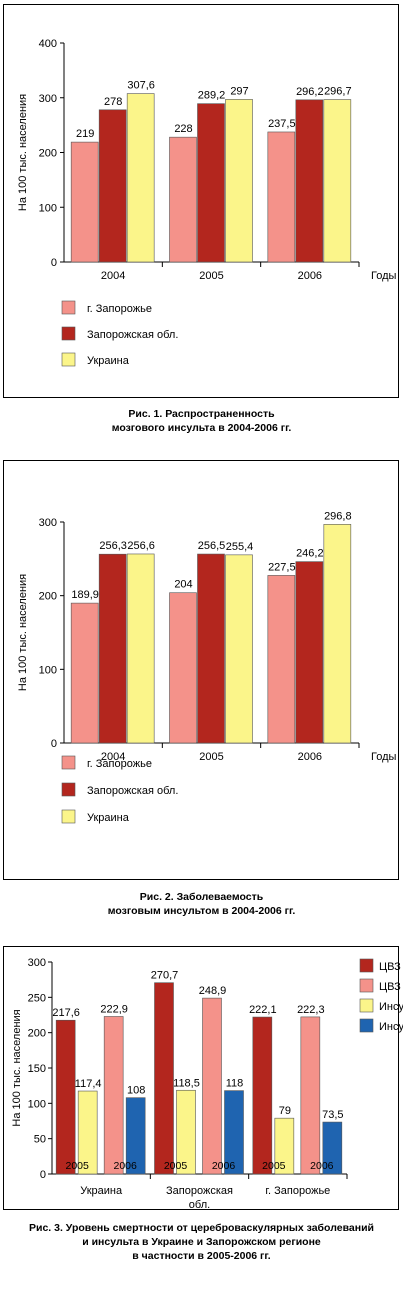  Describe the element at coordinates (384, 757) in the screenshot. I see `chart-2-x-axis-label: Годы` at that location.